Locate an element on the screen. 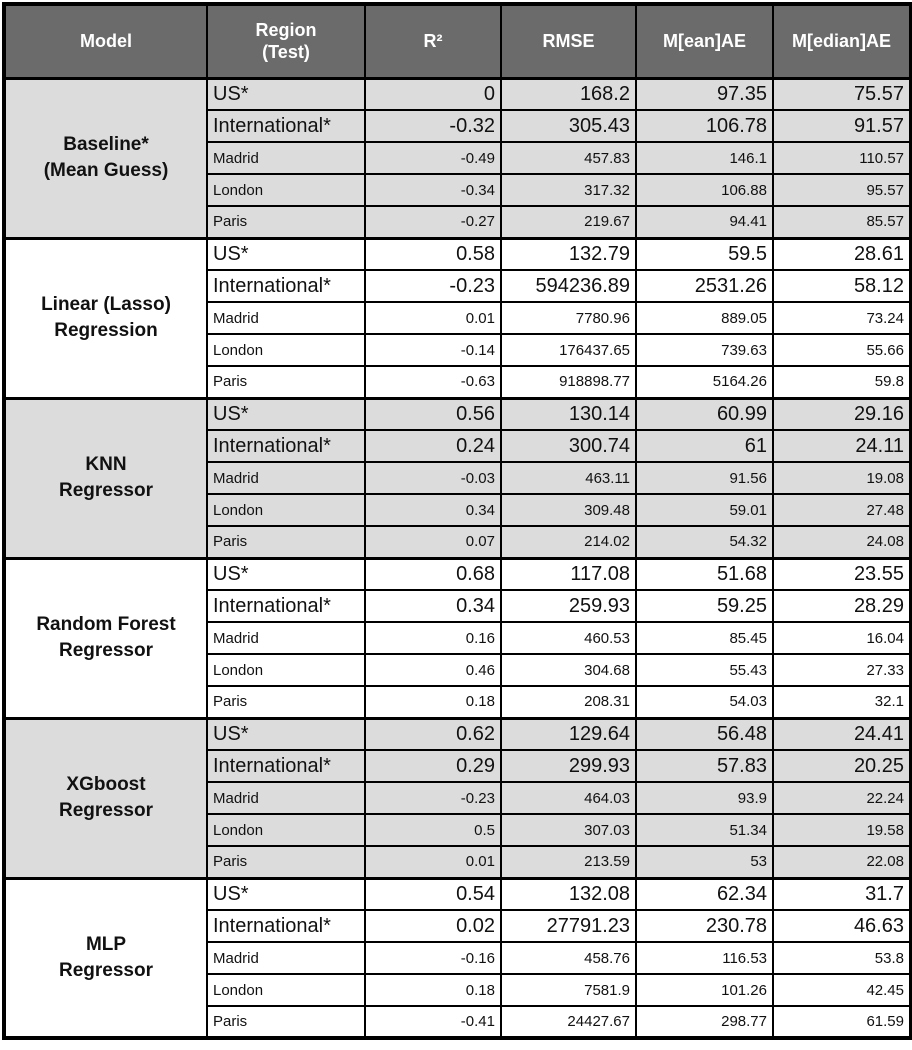  header-cell-median-ae: M[edian]AE is located at coordinates (842, 41).